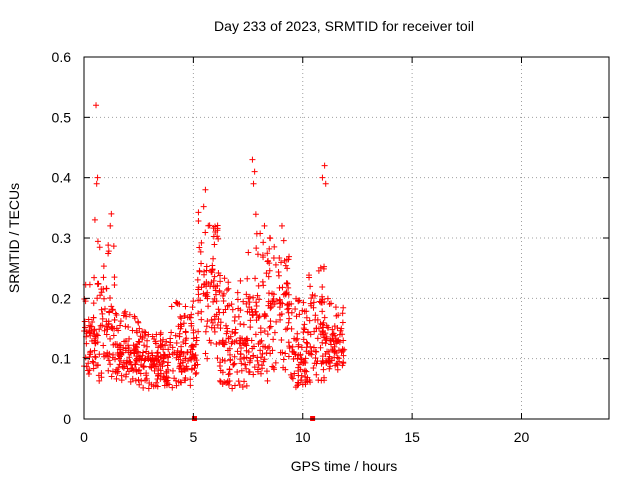  What do you see at coordinates (62, 359) in the screenshot?
I see `y-tick-label: 0.1` at bounding box center [62, 359].